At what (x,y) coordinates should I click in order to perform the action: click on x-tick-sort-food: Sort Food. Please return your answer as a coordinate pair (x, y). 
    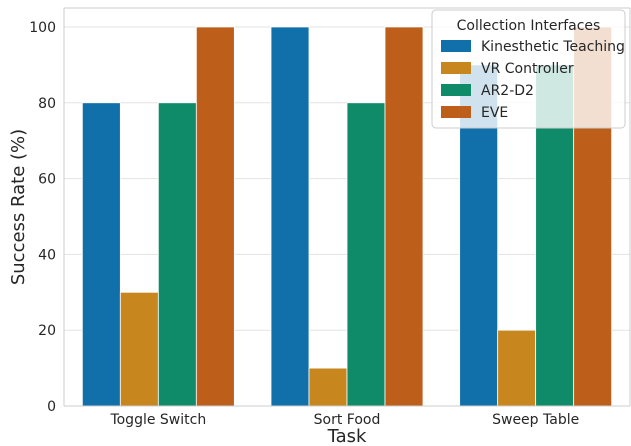
    Looking at the image, I should click on (347, 420).